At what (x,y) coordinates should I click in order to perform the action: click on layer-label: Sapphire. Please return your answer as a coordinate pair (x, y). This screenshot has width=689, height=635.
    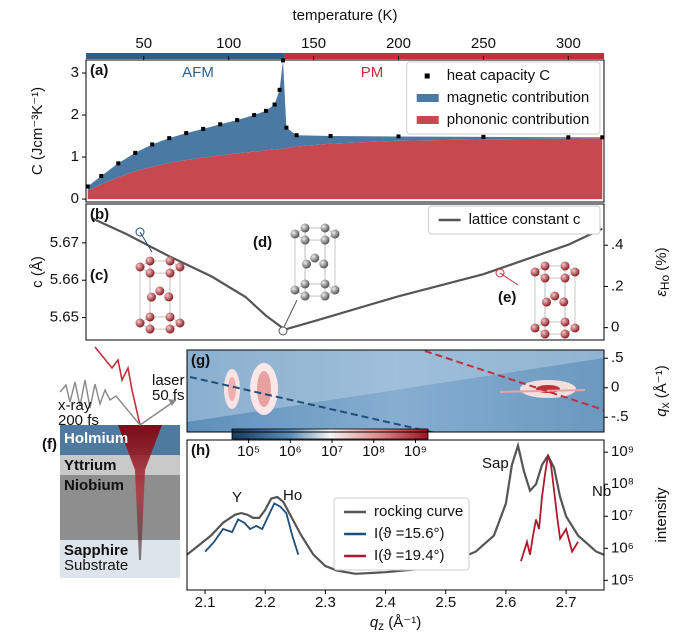
    Looking at the image, I should click on (96, 550).